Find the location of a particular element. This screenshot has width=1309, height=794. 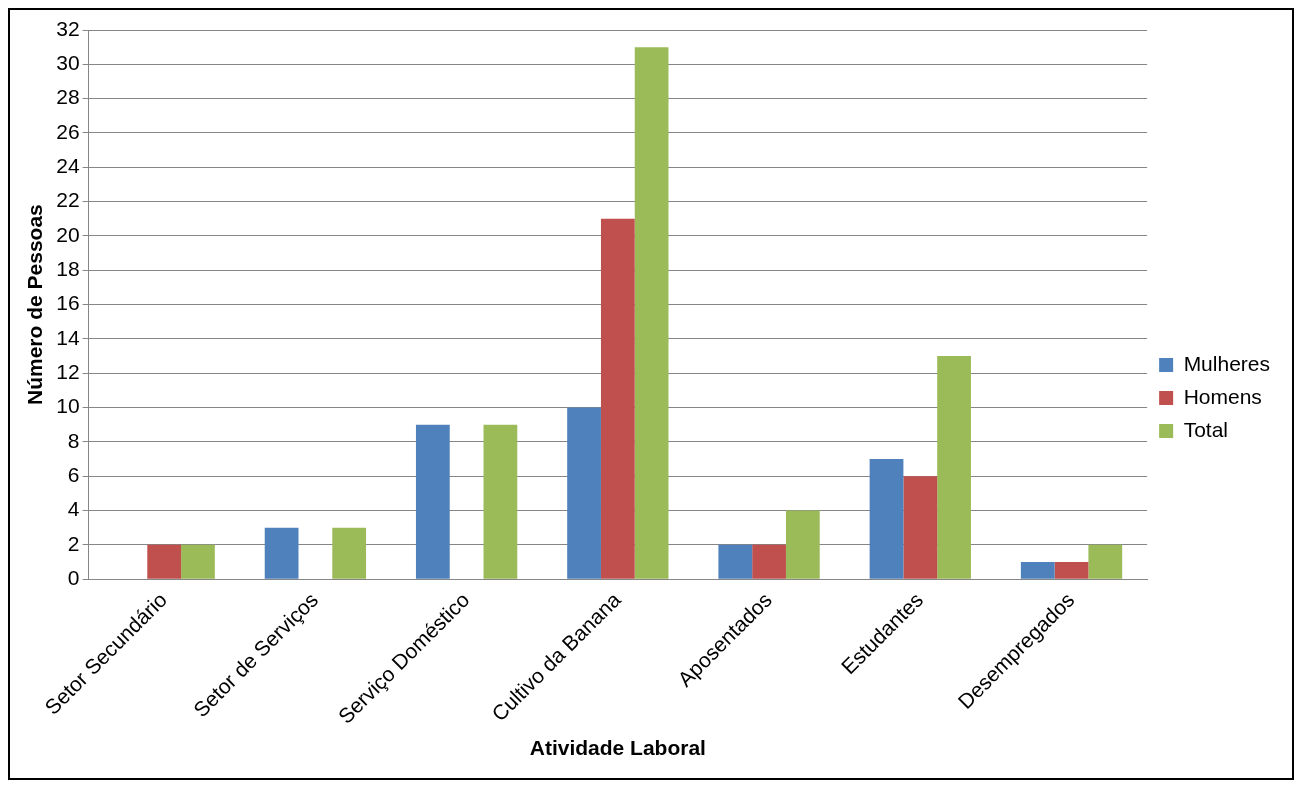

y-axis-title: Número de Pessoas is located at coordinates (35, 304).